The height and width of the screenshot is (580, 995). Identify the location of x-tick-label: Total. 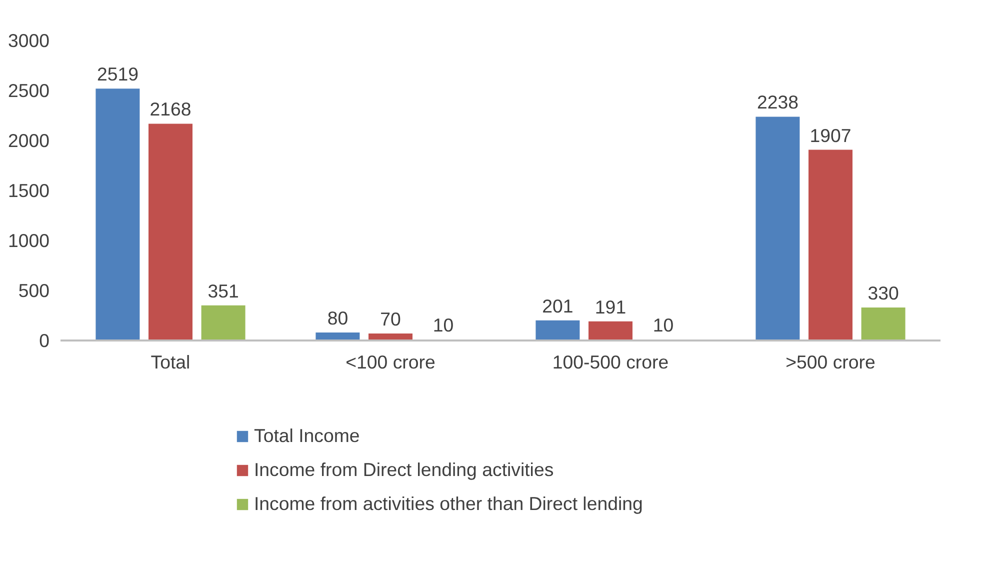
(170, 362).